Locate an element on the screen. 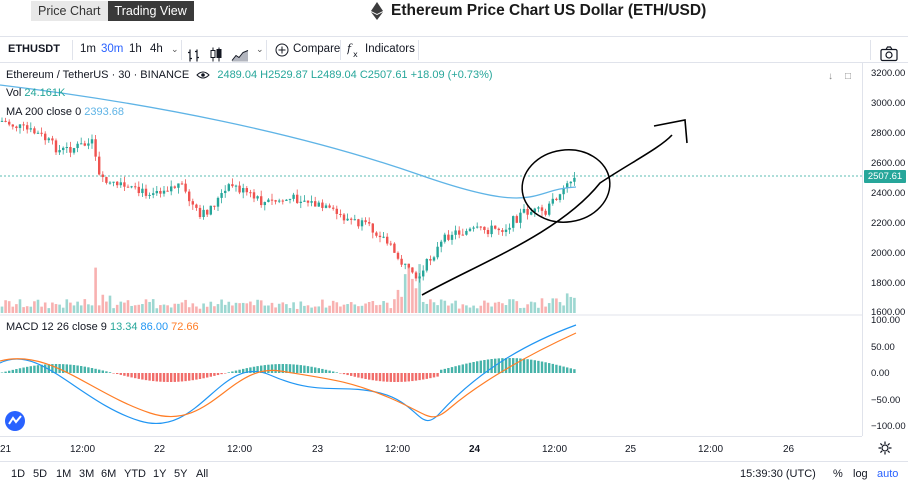 This screenshot has width=908, height=485. tradingview-logo-icon is located at coordinates (15, 421).